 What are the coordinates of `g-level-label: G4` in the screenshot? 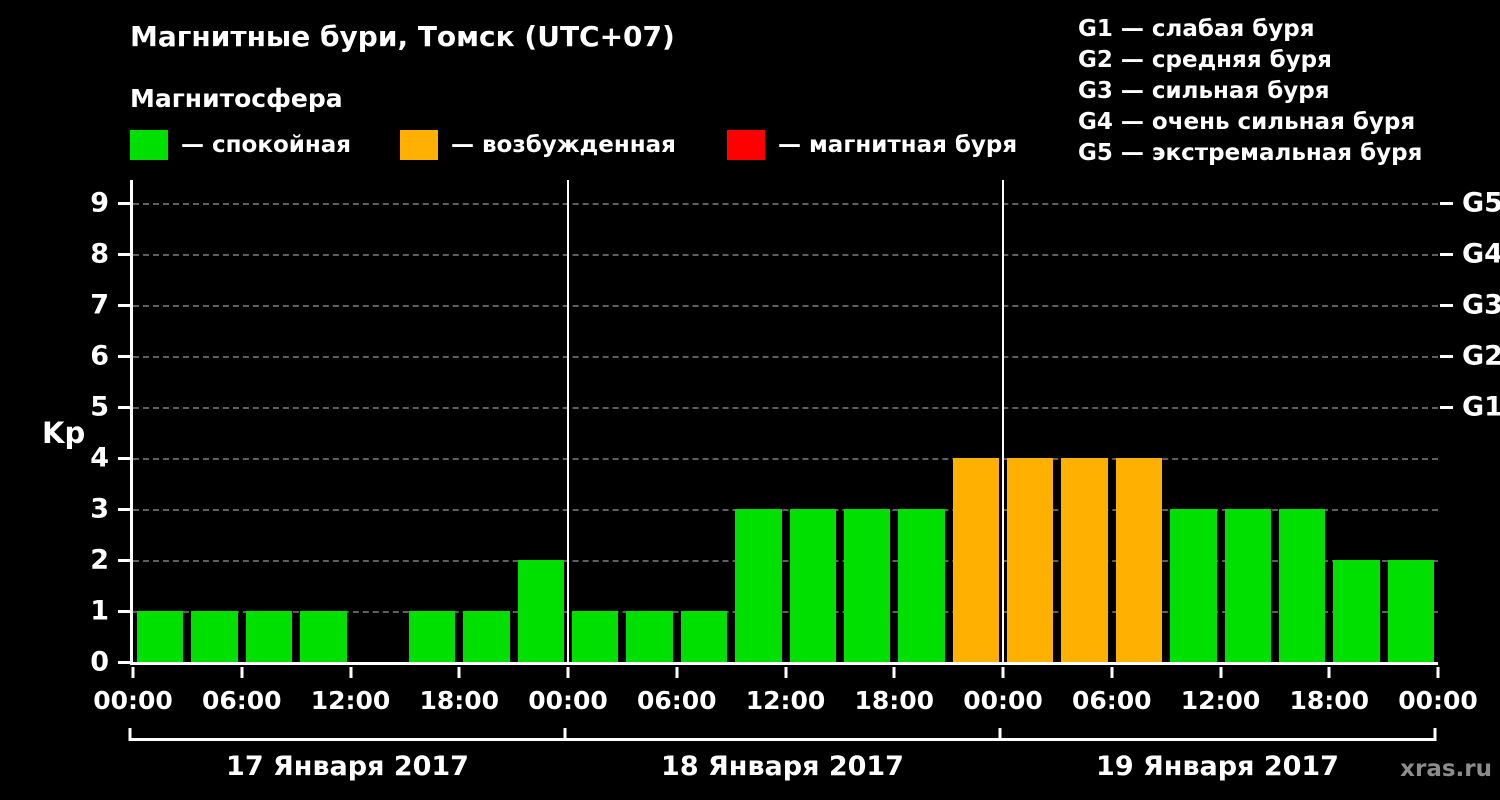 It's located at (1481, 254).